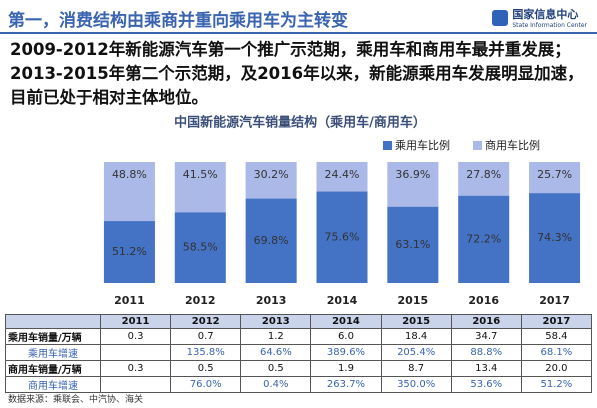 Image resolution: width=597 pixels, height=408 pixels. Describe the element at coordinates (200, 300) in the screenshot. I see `x-tick-label: 2012` at that location.